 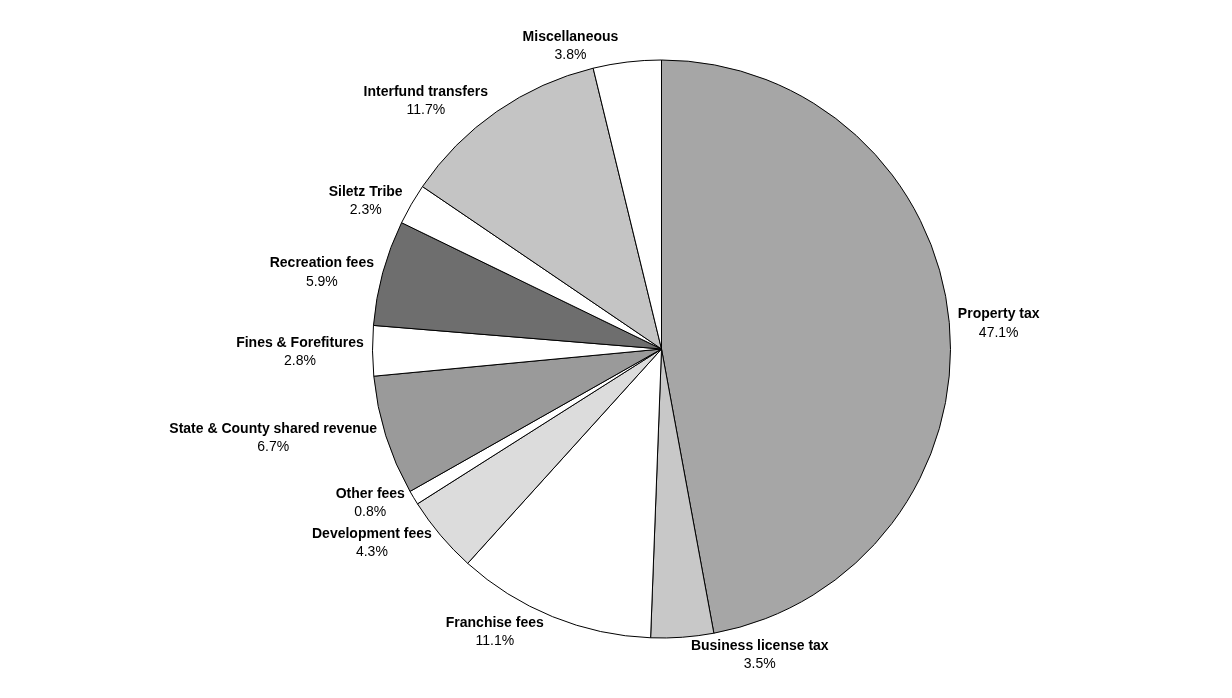 What do you see at coordinates (322, 262) in the screenshot?
I see `slice-label: Recreation fees` at bounding box center [322, 262].